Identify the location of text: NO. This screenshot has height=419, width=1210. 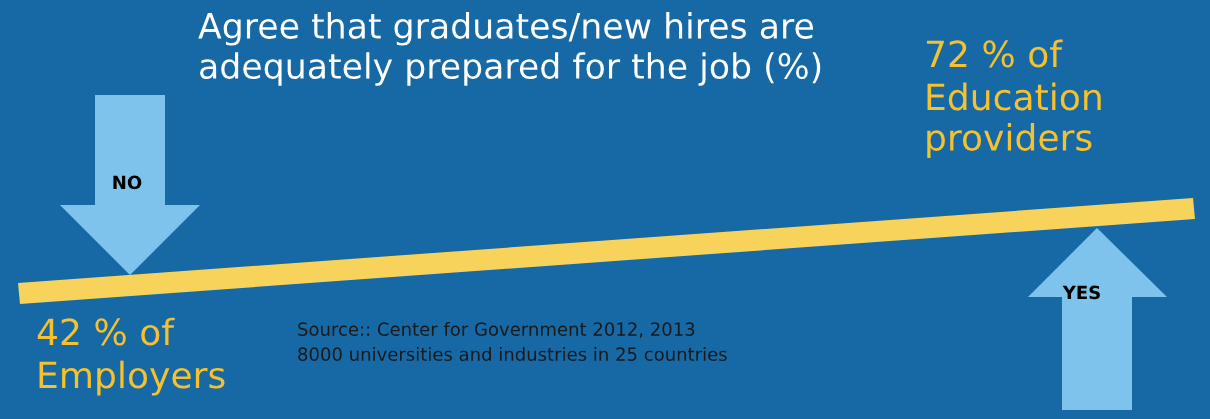
(127, 182).